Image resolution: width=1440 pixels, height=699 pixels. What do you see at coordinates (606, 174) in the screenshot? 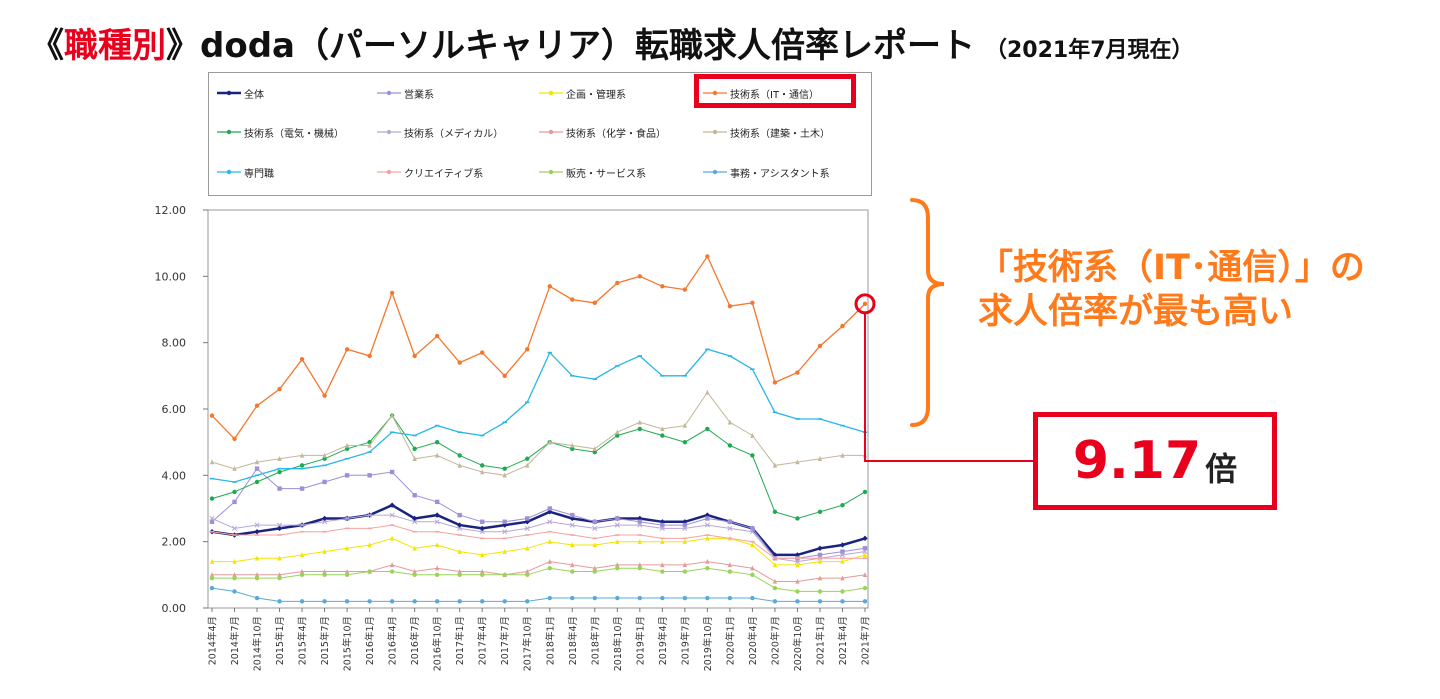
I see `legend-label: 販売・サービス系` at bounding box center [606, 174].